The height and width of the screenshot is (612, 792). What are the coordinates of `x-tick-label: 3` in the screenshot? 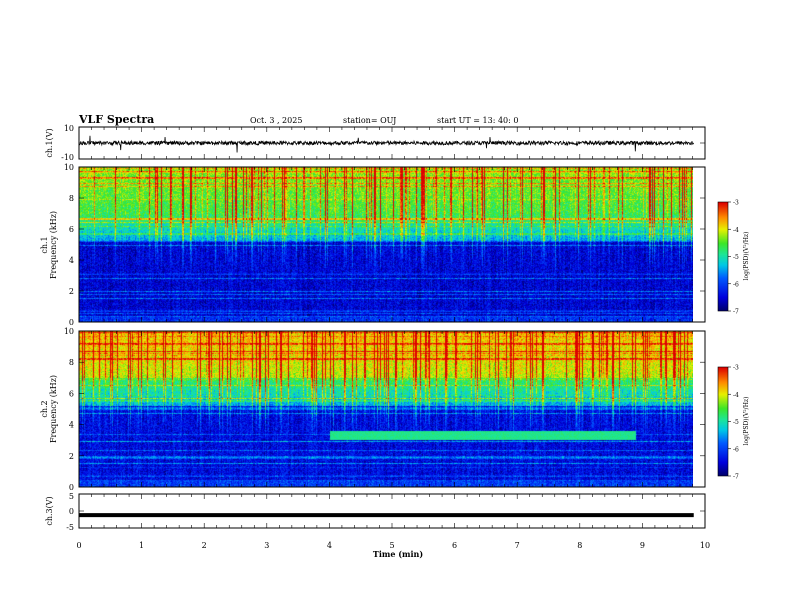 It's located at (266, 545).